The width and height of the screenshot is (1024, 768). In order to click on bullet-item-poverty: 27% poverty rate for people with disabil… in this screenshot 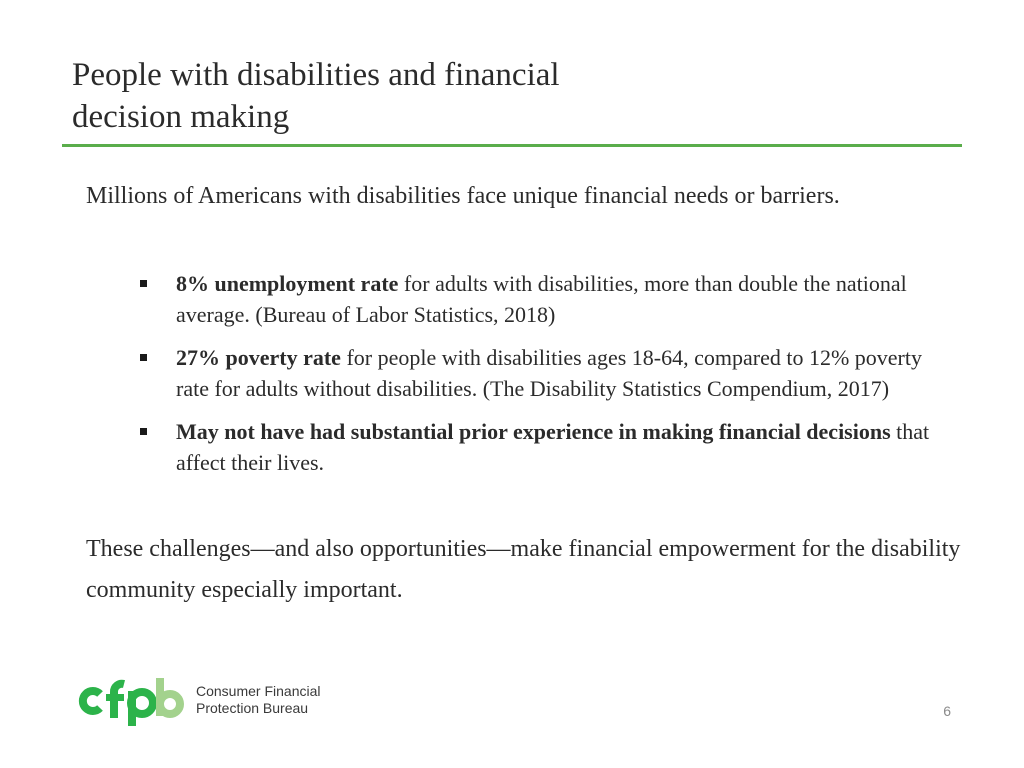, I will do `click(535, 373)`.